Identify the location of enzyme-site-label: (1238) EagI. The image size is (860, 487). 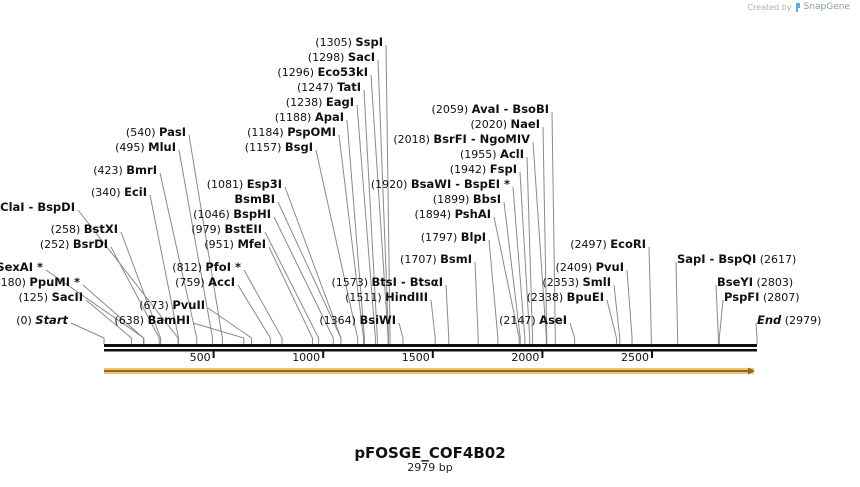
(320, 102).